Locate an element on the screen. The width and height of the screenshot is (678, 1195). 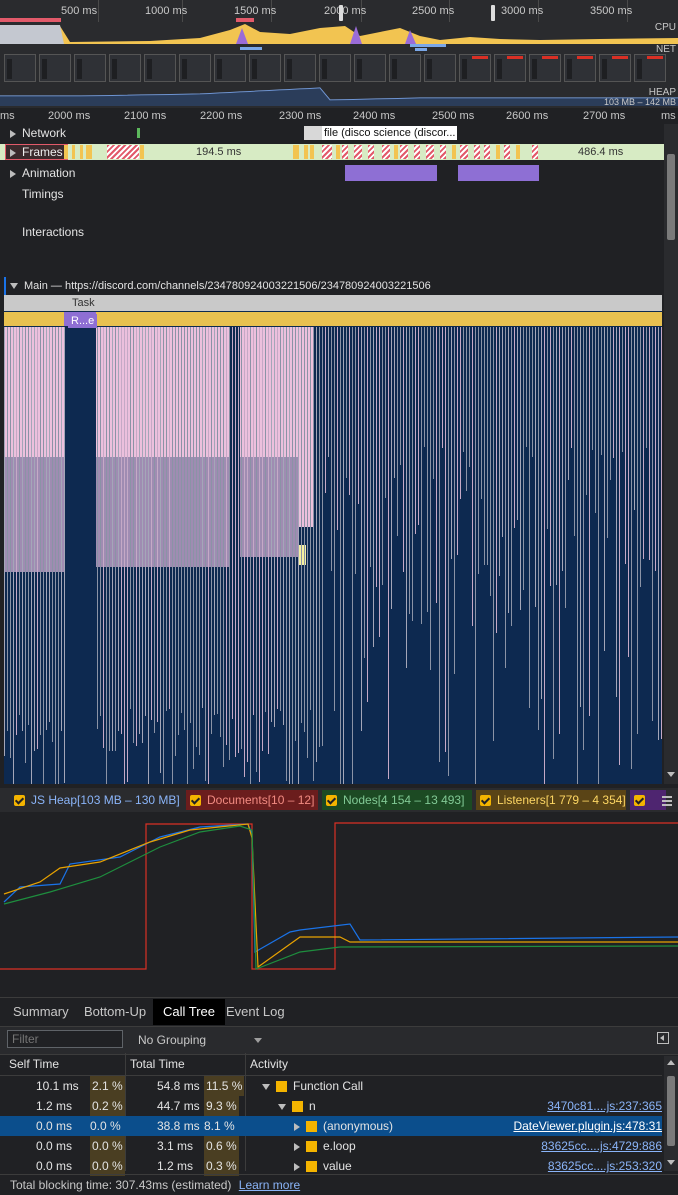
task-row is located at coordinates (333, 303).